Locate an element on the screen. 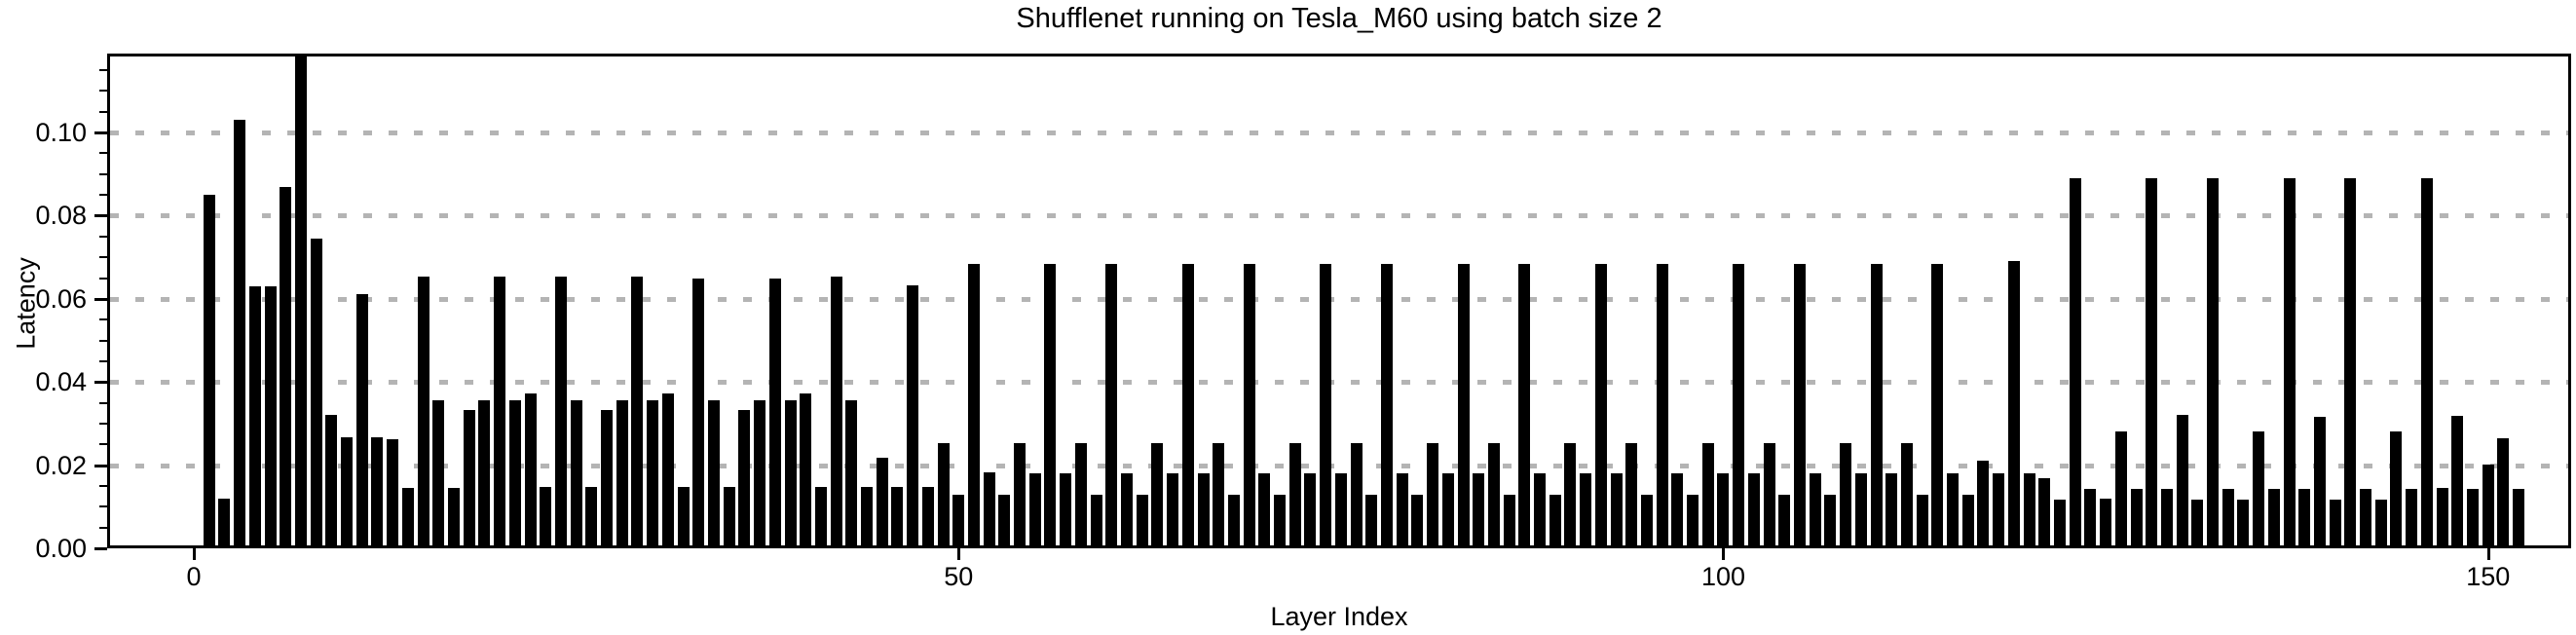 The width and height of the screenshot is (2576, 635). x-tick-label: 50 is located at coordinates (959, 577).